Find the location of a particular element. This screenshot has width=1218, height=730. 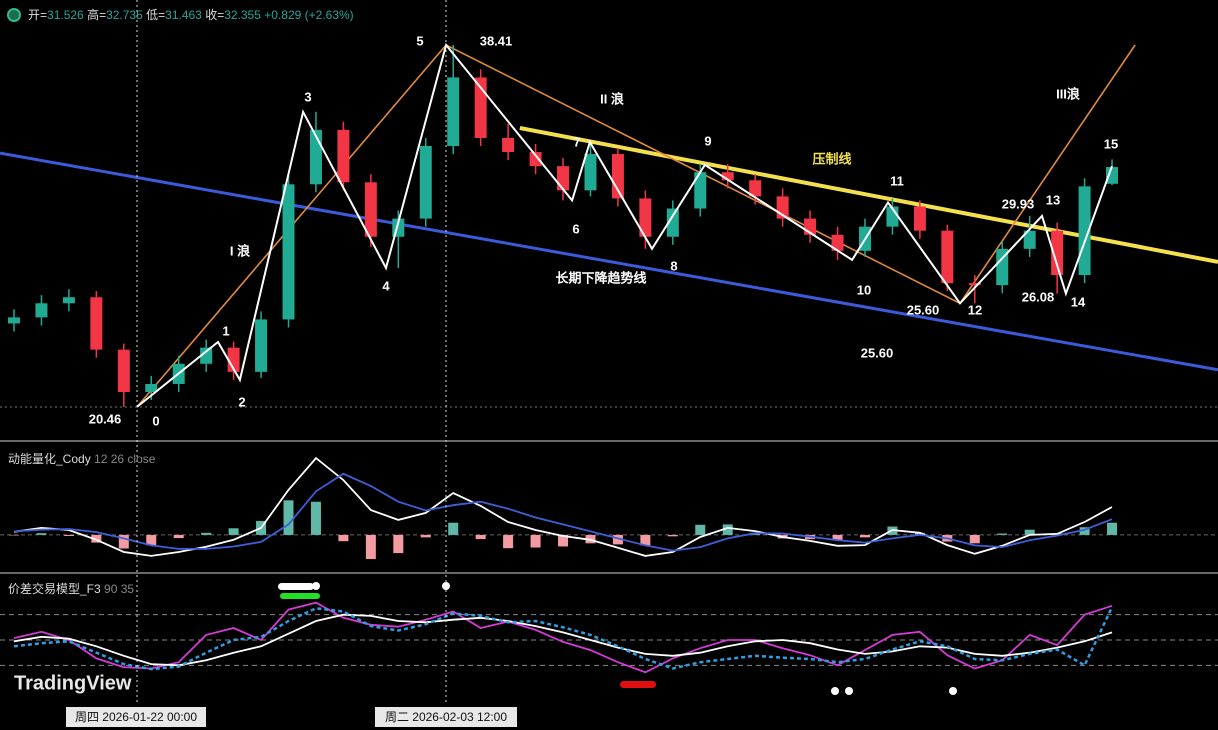

wave-label: 1 is located at coordinates (225, 330).